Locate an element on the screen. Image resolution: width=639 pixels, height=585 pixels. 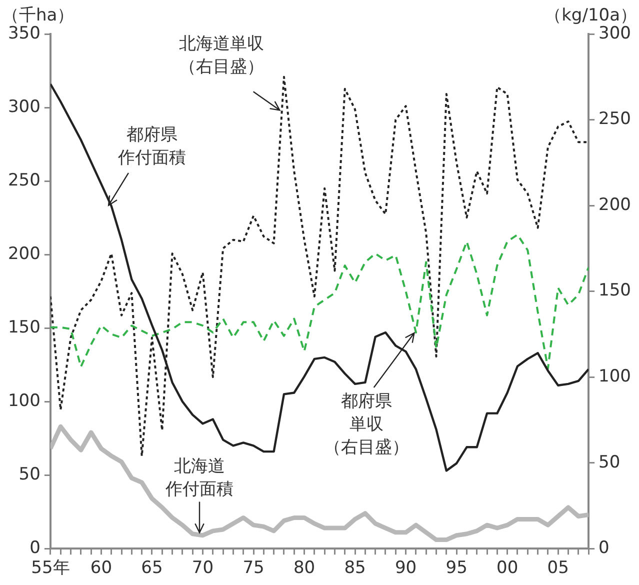
x-tick-label: 70 is located at coordinates (203, 568).